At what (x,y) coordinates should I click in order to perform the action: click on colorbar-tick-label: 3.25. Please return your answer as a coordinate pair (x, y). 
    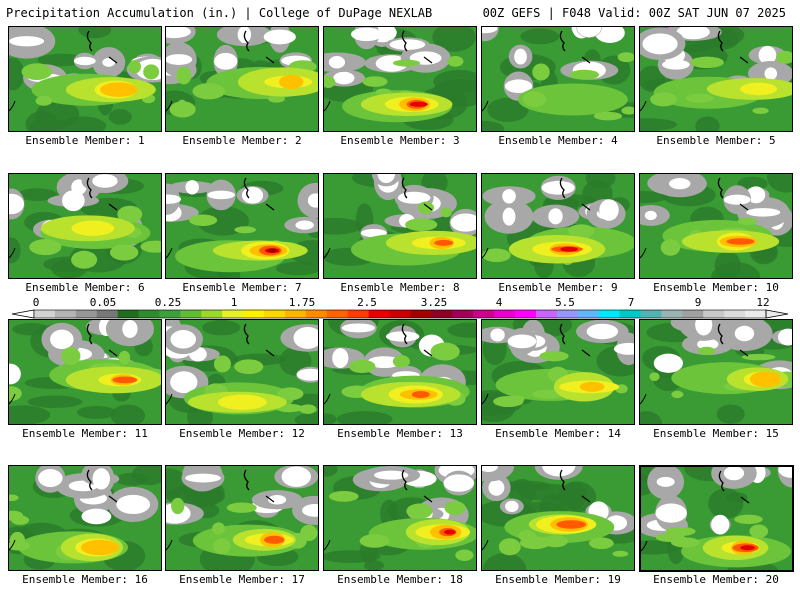
    Looking at the image, I should click on (434, 302).